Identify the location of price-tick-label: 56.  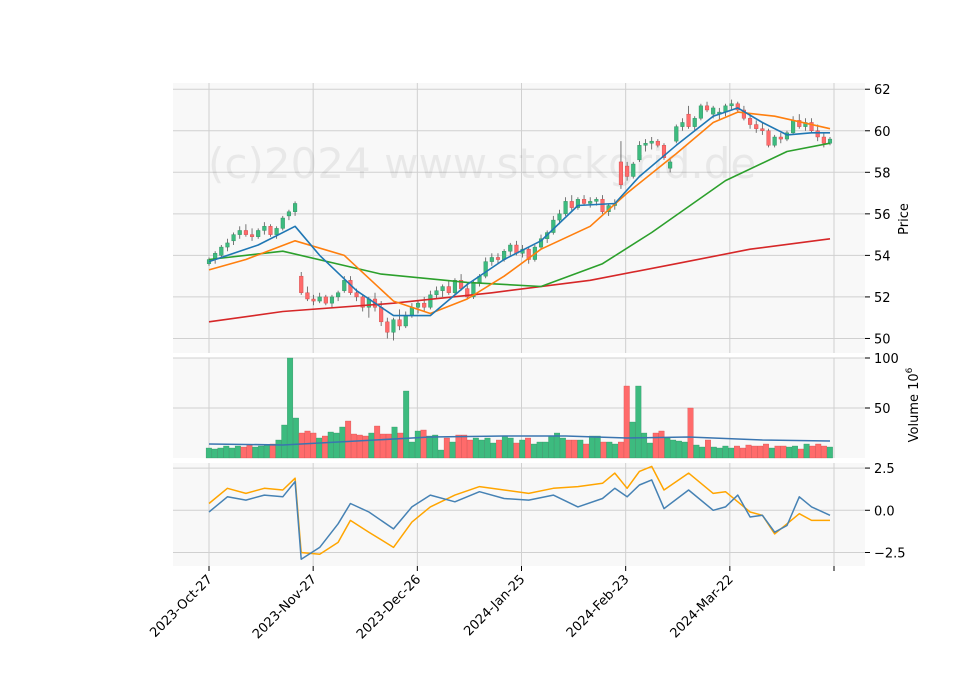
(882, 215).